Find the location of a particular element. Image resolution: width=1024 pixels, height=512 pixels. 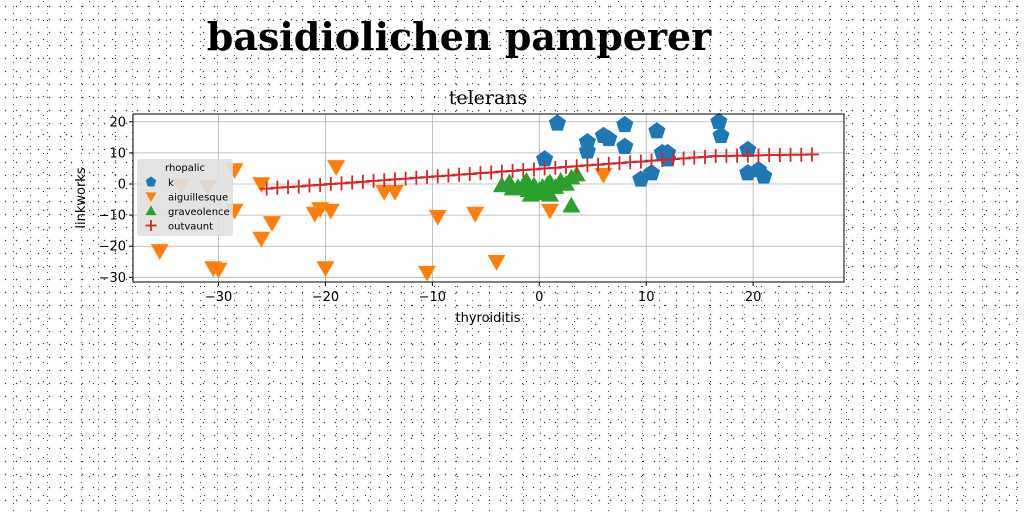

series-k is located at coordinates (654, 149).